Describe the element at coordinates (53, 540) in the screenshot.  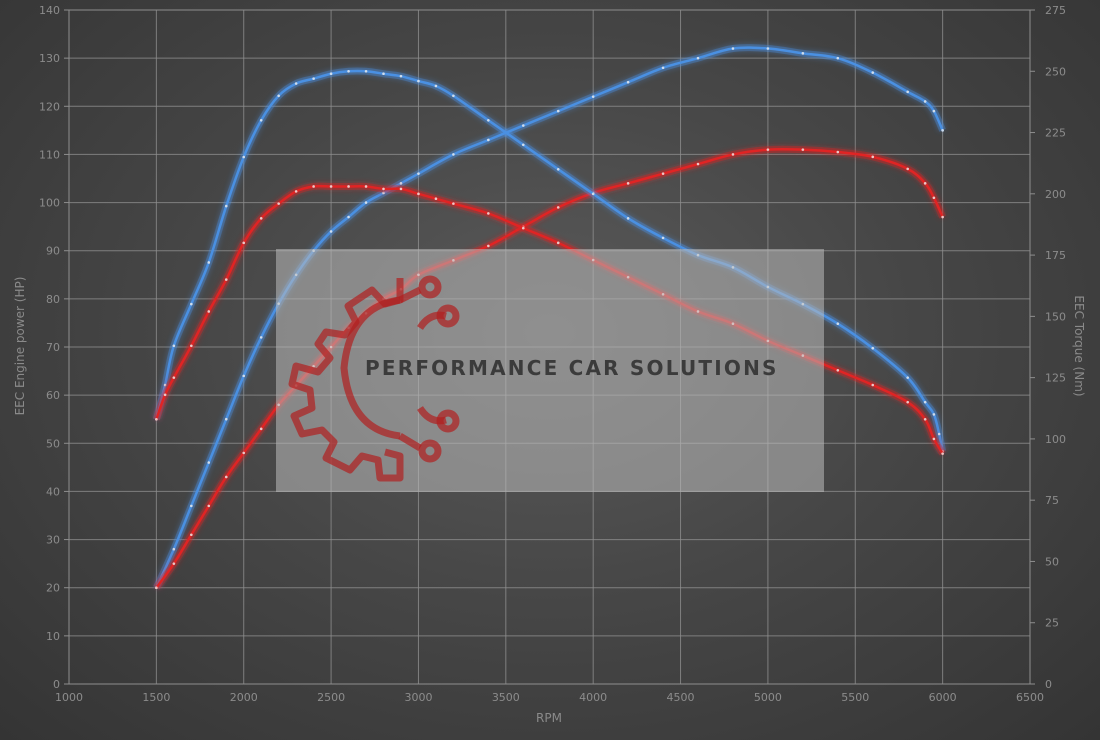
I see `y-left-tick-label: 30` at that location.